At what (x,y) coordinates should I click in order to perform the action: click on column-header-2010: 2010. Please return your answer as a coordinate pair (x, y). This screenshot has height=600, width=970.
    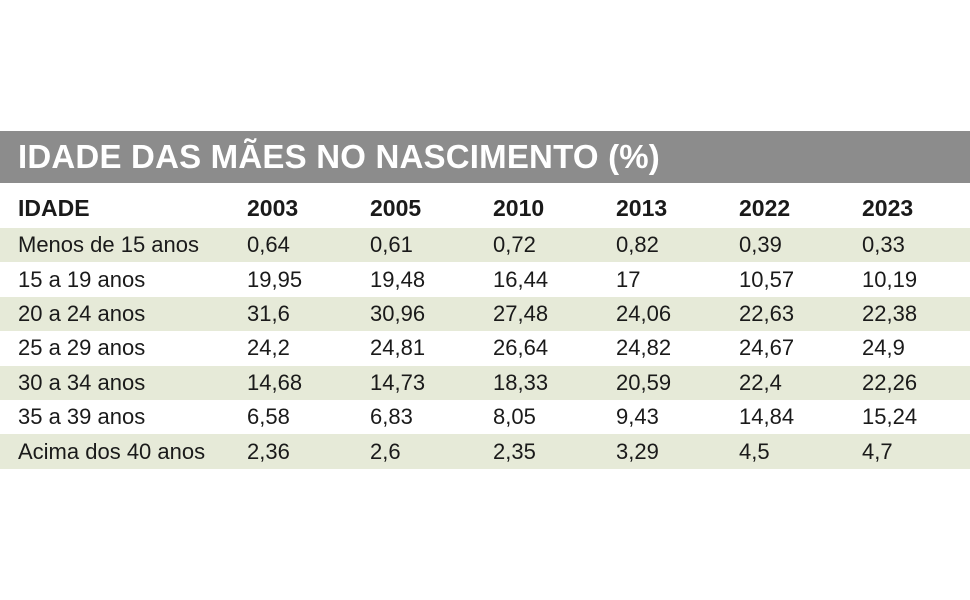
    Looking at the image, I should click on (519, 208).